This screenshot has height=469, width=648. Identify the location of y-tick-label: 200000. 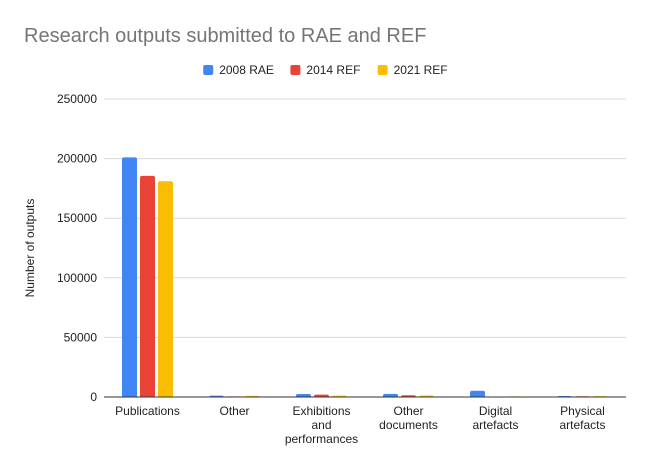
(77, 159).